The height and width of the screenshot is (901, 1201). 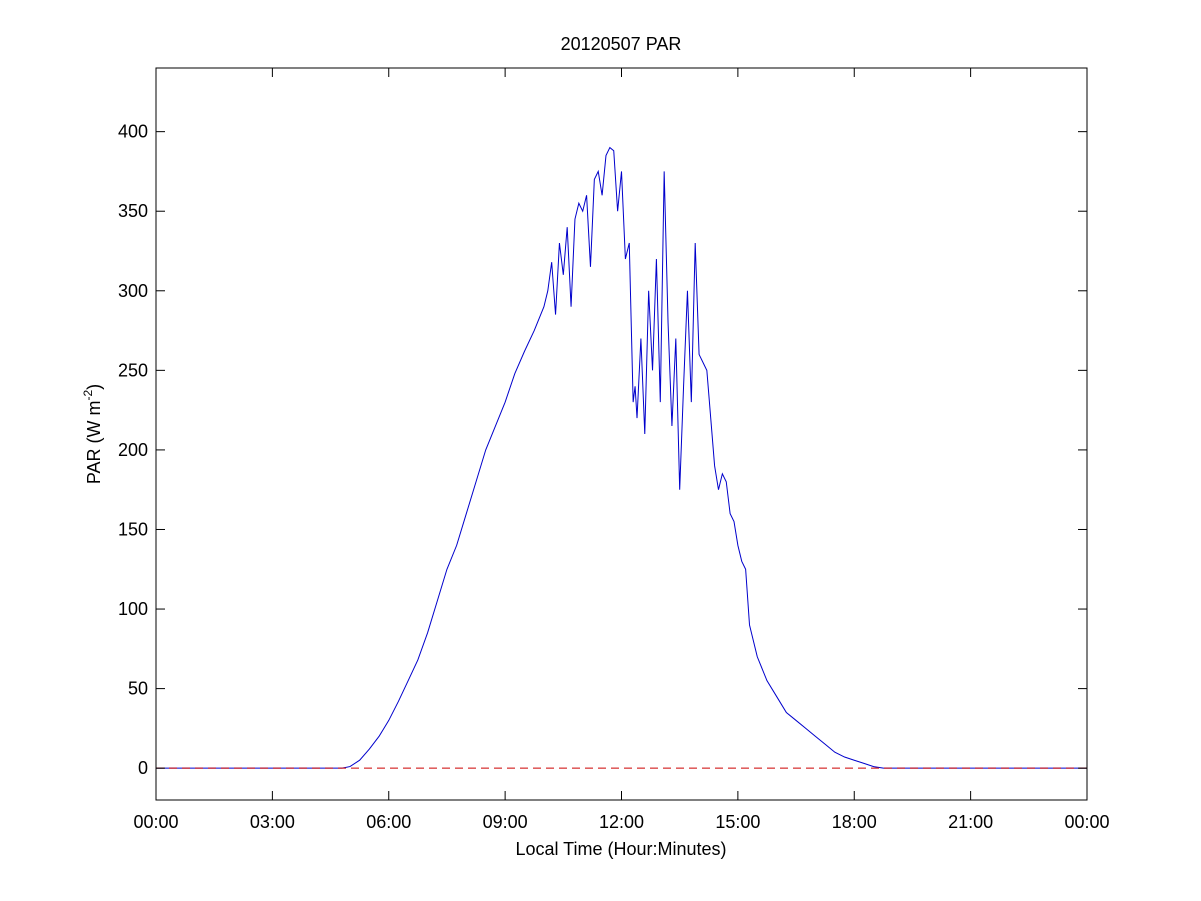 I want to click on y-tick-label: 200, so click(x=133, y=450).